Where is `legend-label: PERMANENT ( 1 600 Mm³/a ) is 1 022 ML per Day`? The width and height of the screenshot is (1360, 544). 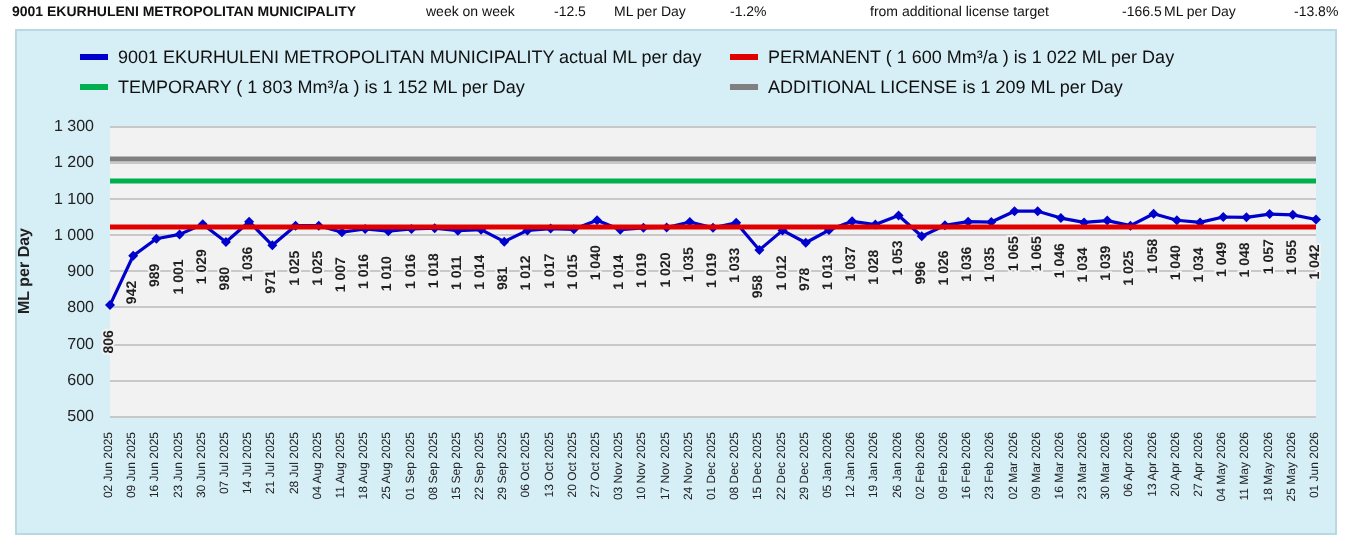 legend-label: PERMANENT ( 1 600 Mm³/a ) is 1 022 ML per Day is located at coordinates (972, 57).